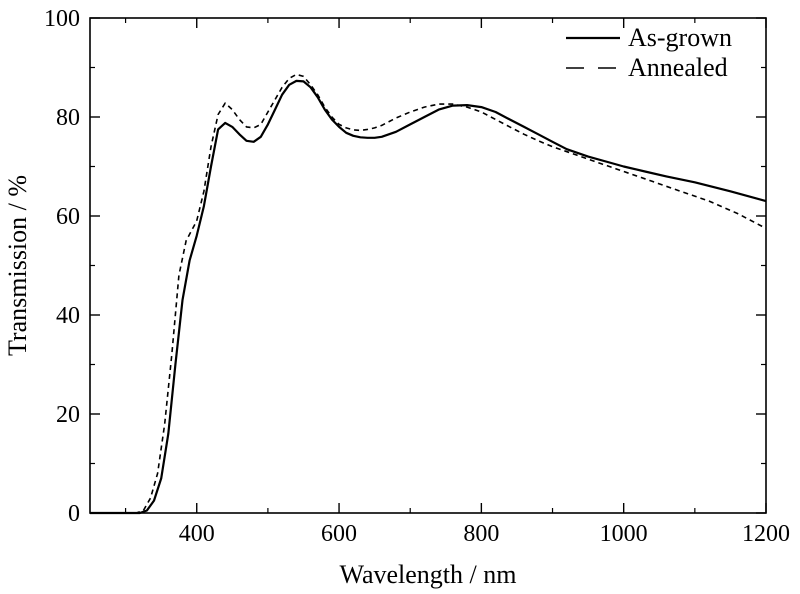 The height and width of the screenshot is (594, 800). Describe the element at coordinates (17, 265) in the screenshot. I see `y-axis-label: Transmission / %` at that location.